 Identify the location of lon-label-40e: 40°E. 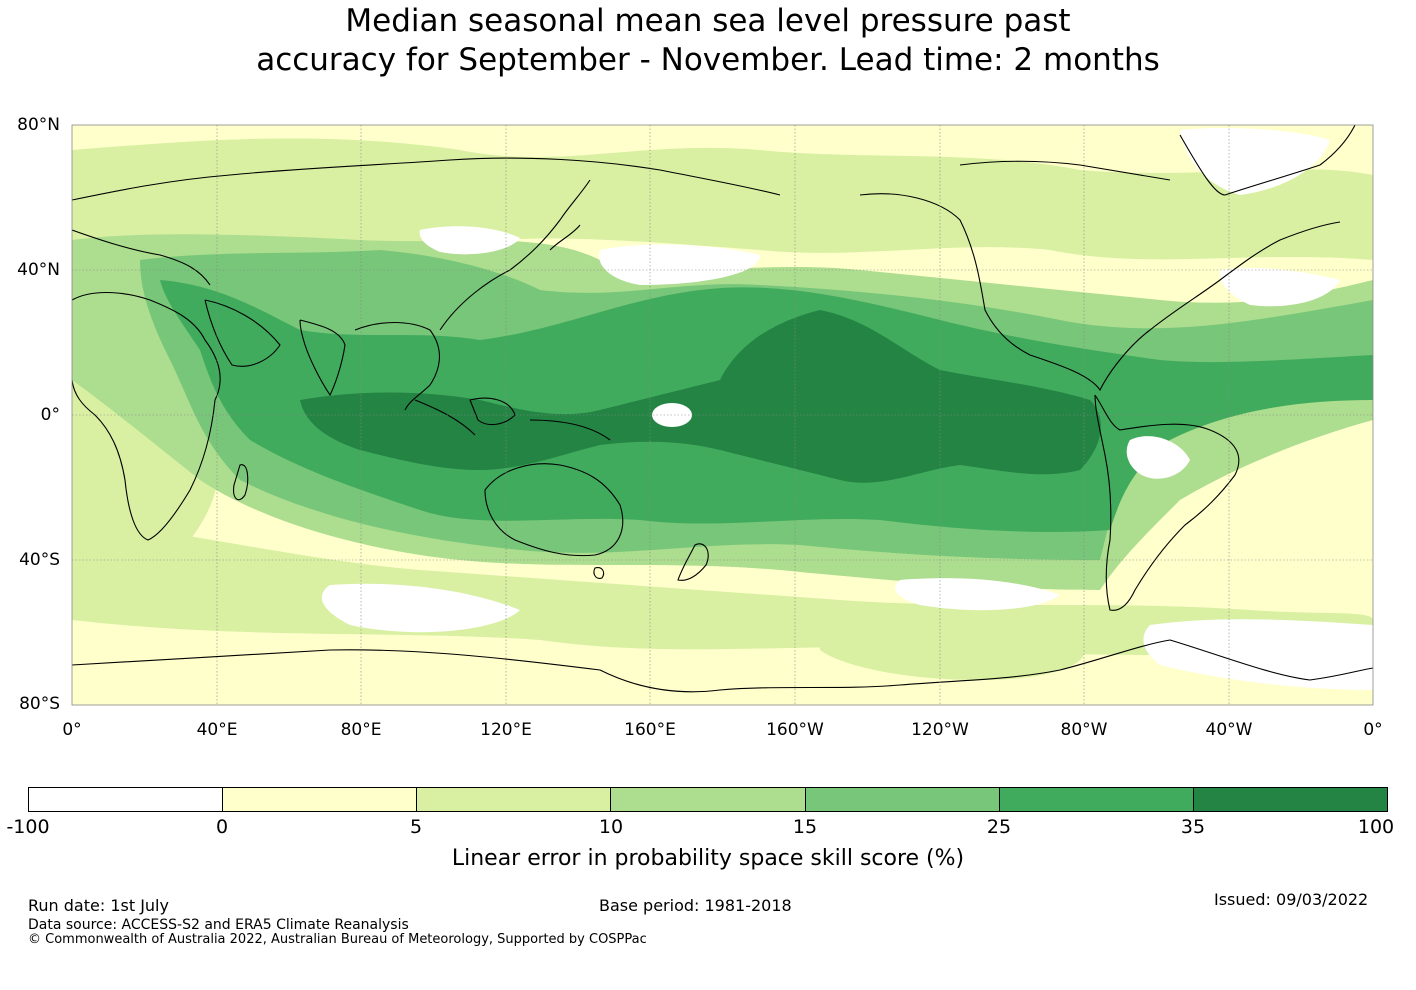
(217, 730).